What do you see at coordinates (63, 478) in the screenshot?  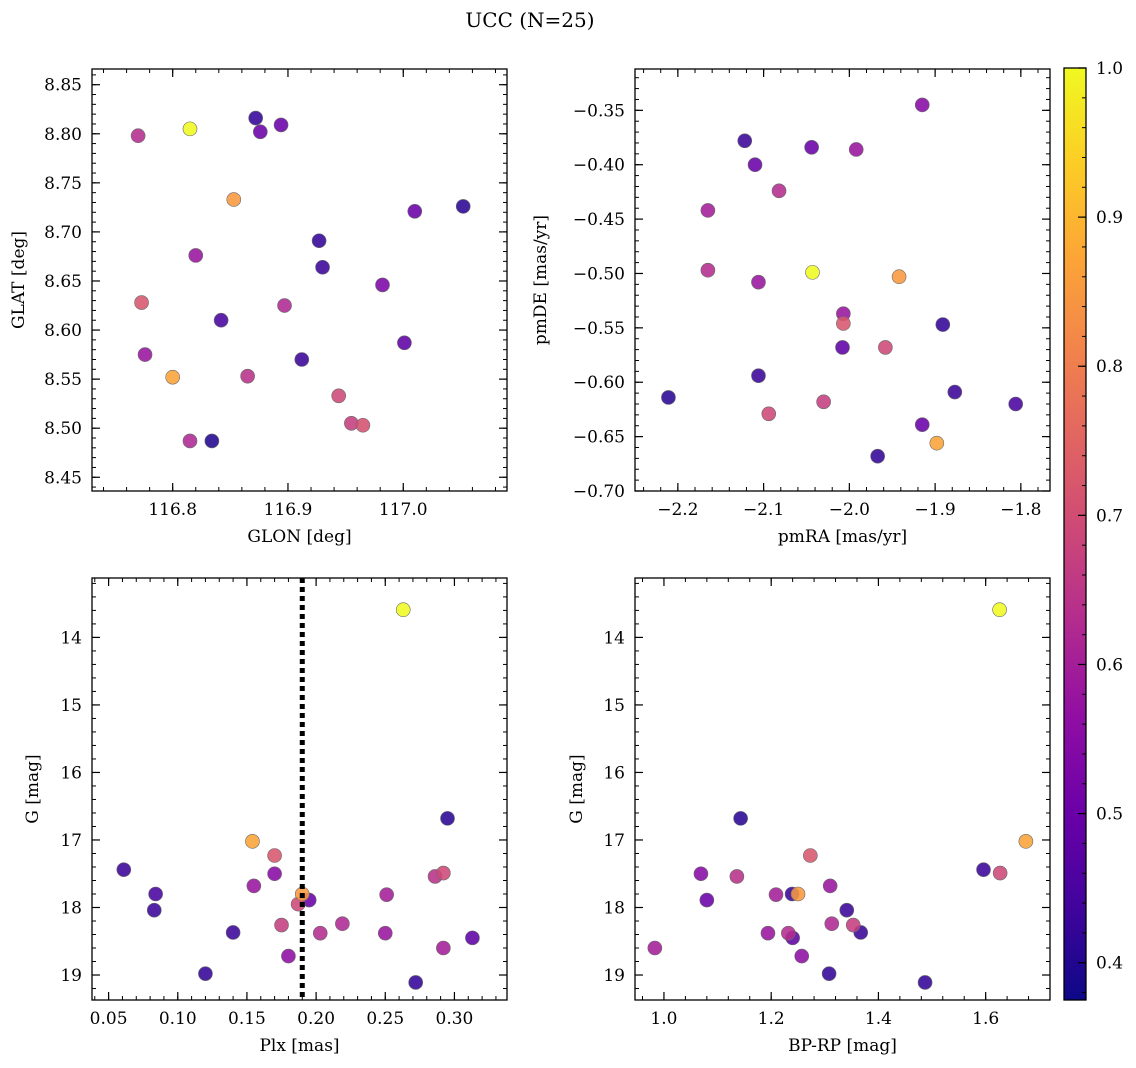 I see `y-tick-label: 8.45` at bounding box center [63, 478].